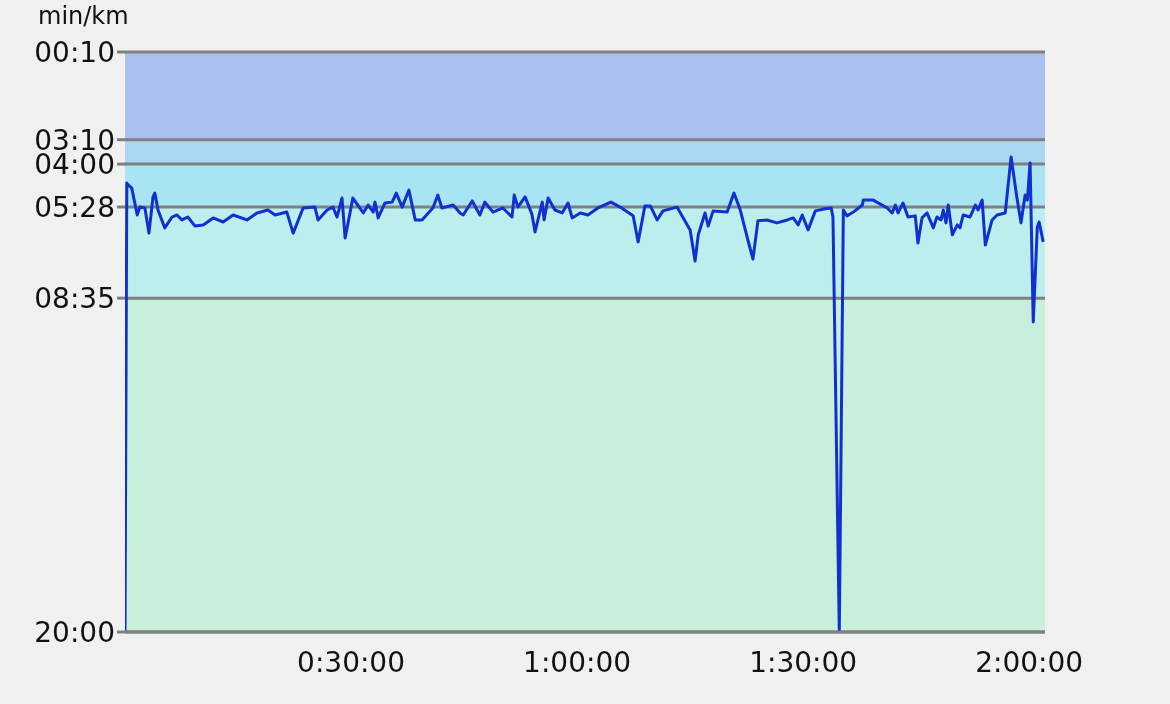 This screenshot has height=704, width=1170. What do you see at coordinates (74, 52) in the screenshot?
I see `y-tick-label: 00:10` at bounding box center [74, 52].